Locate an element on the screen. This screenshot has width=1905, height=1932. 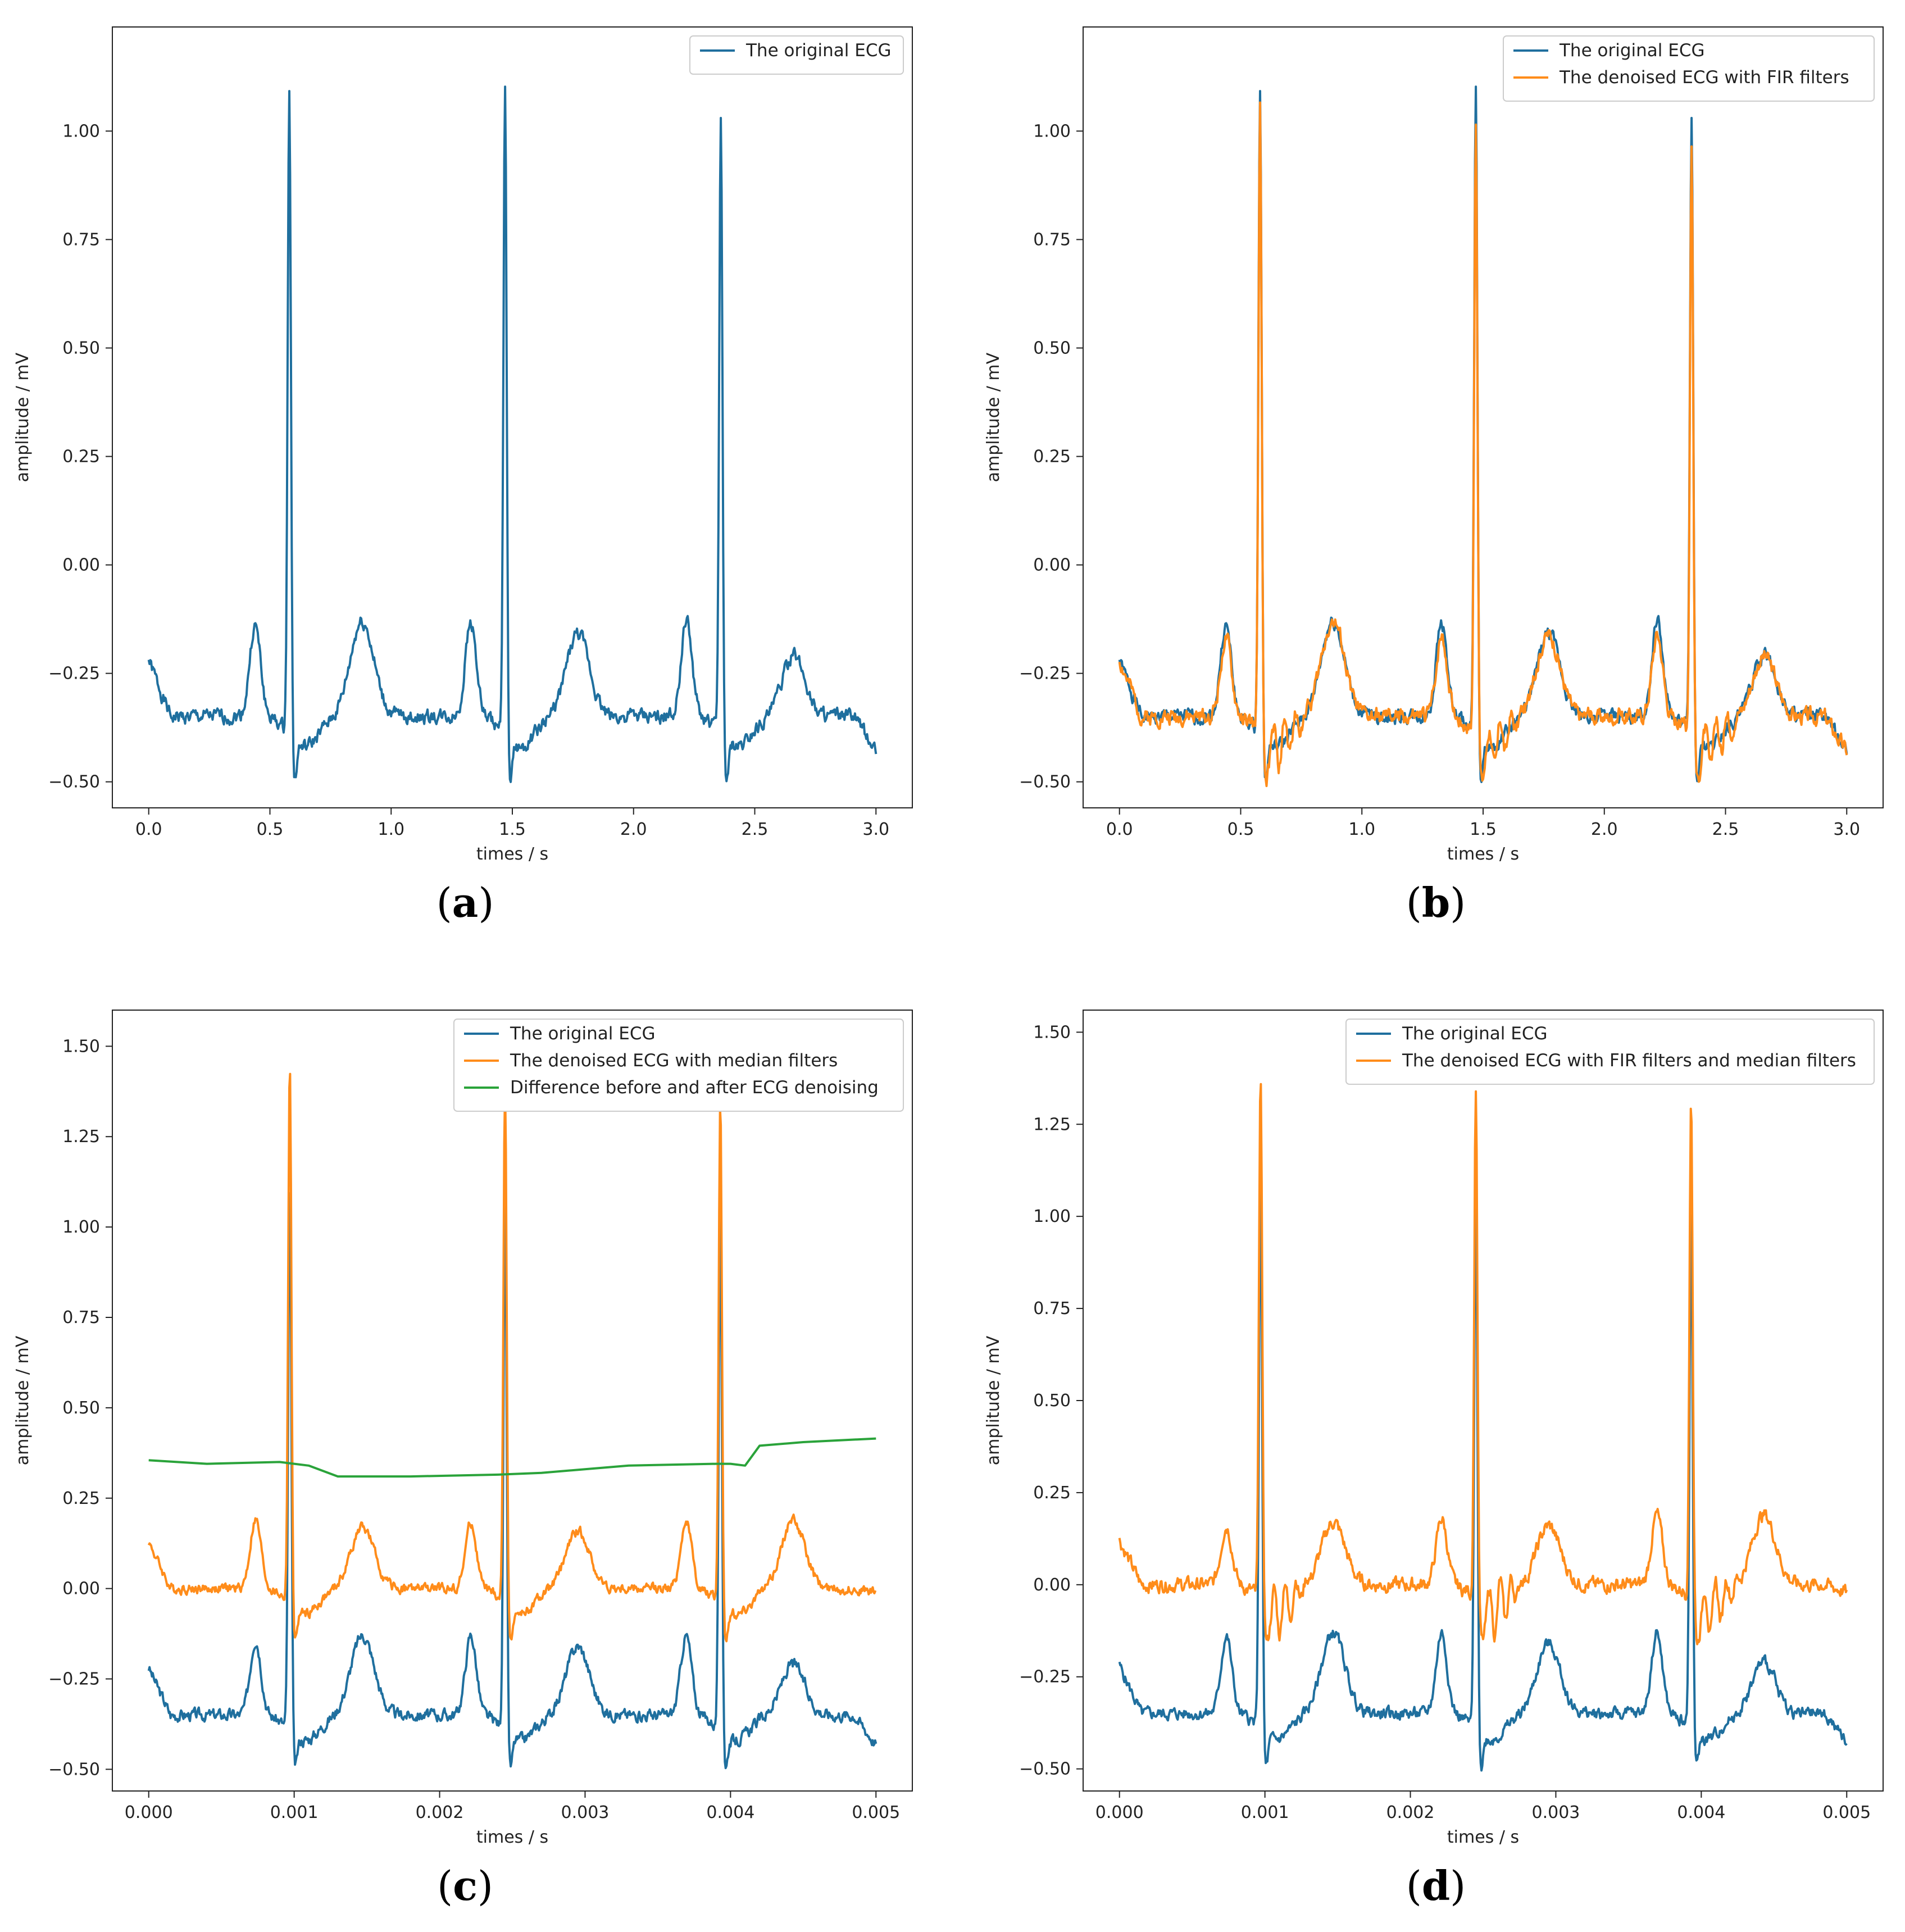
panel-caption-letter: b is located at coordinates (1436, 902).